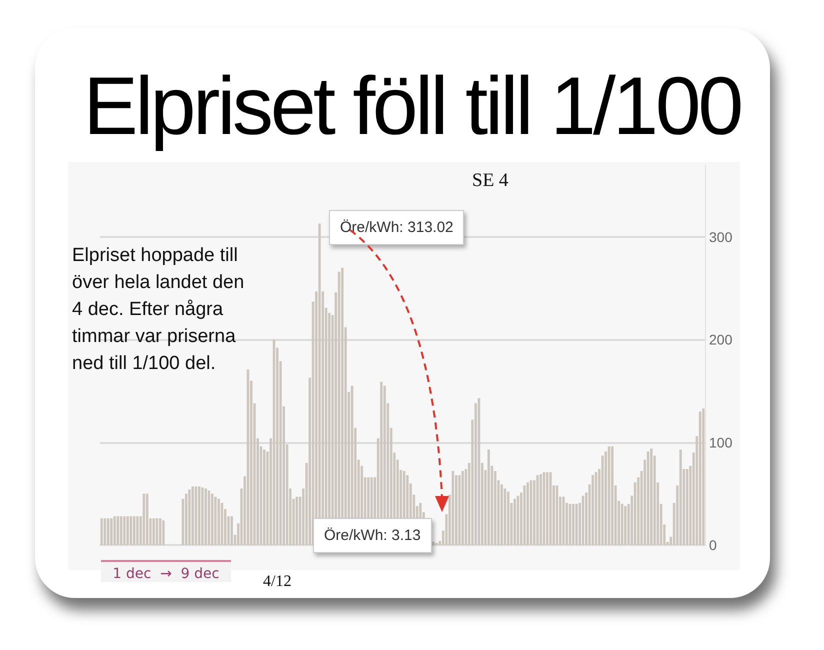 The height and width of the screenshot is (650, 824). Describe the element at coordinates (166, 571) in the screenshot. I see `text: 1 dec → 9 dec` at that location.